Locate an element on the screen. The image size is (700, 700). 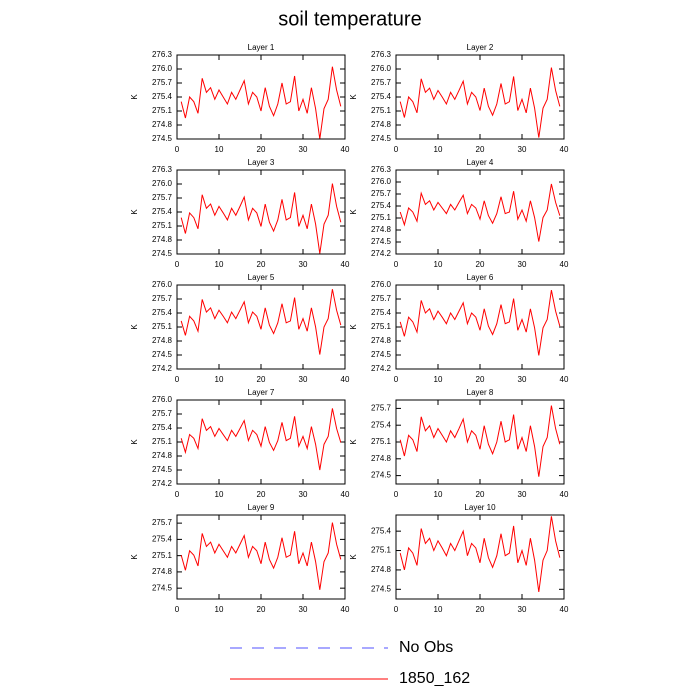
legend-label: No Obs is located at coordinates (426, 647).